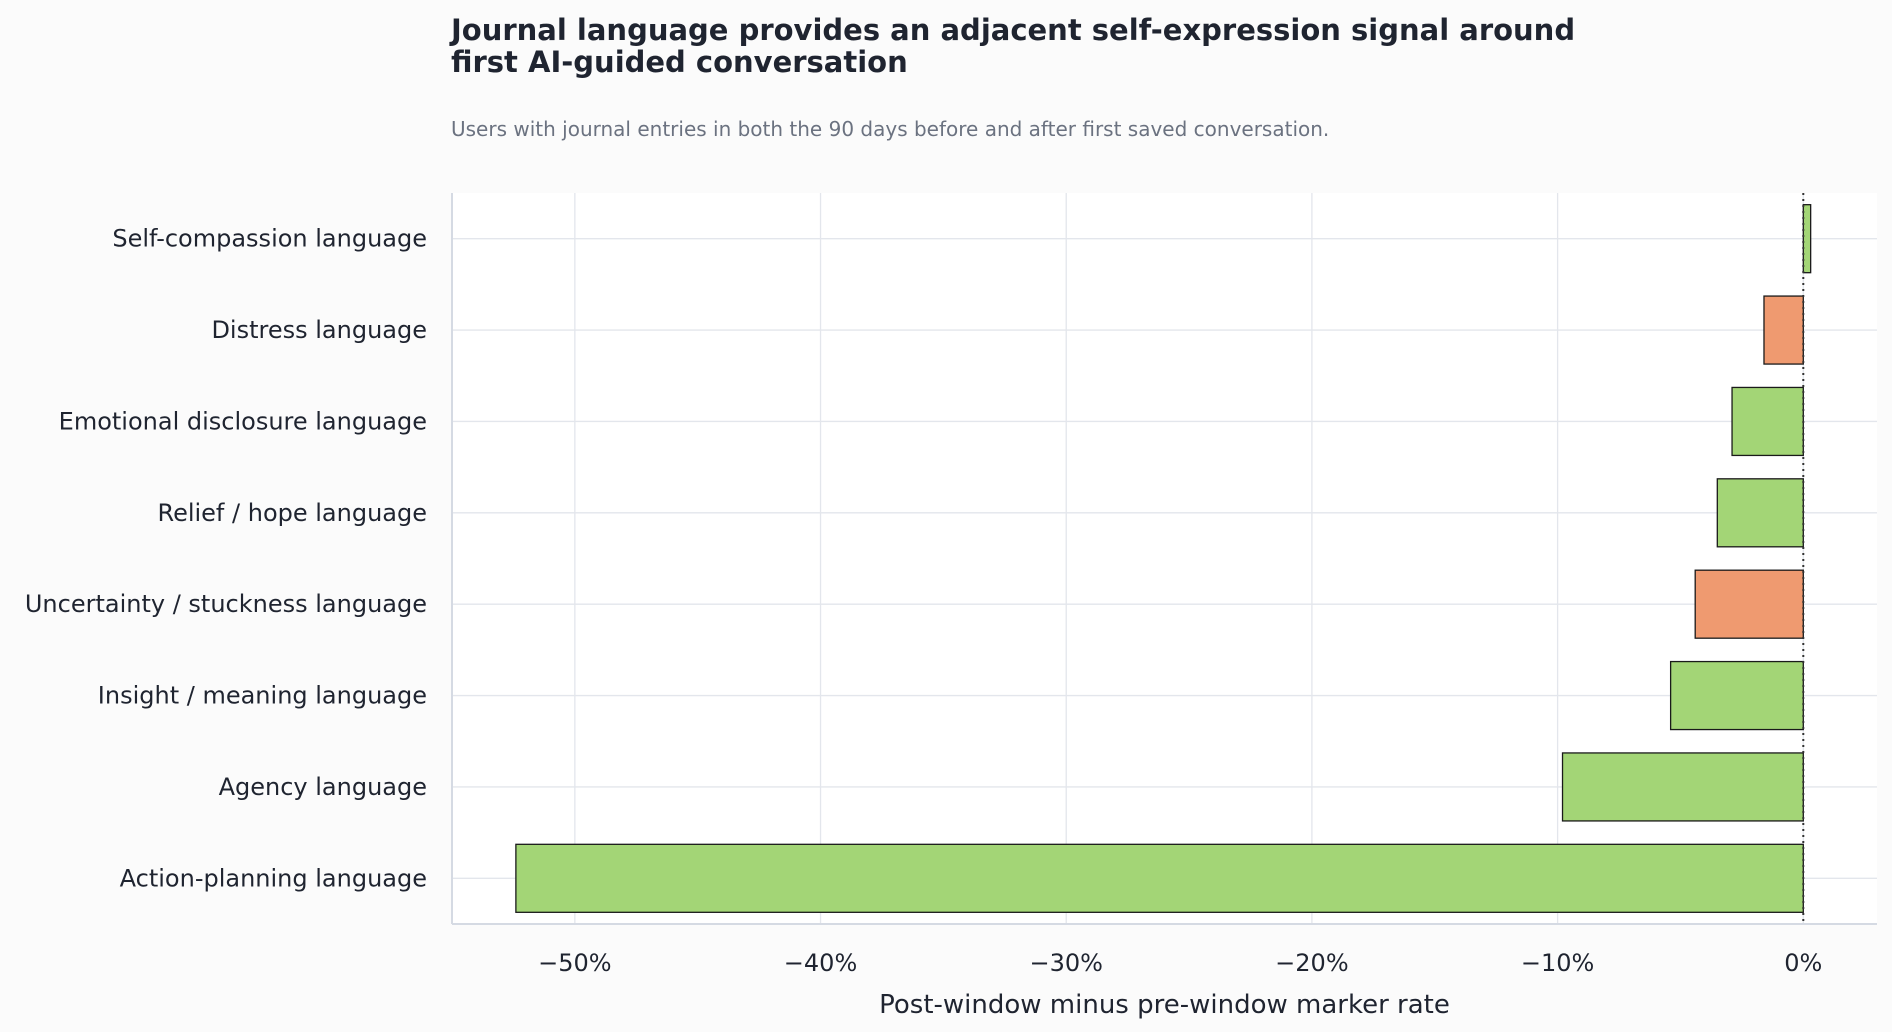  What do you see at coordinates (1164, 1005) in the screenshot?
I see `x-axis-label: Post-window minus pre-window marker rate` at bounding box center [1164, 1005].